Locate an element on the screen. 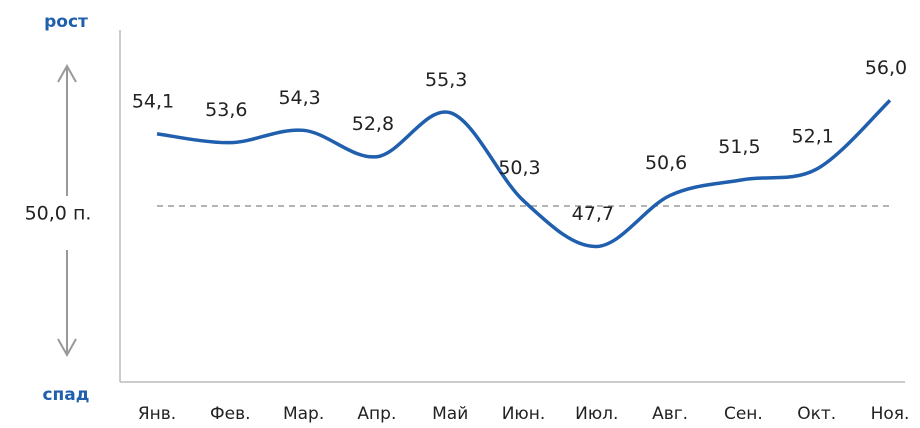 The image size is (920, 428). data-label: 55,3 is located at coordinates (446, 80).